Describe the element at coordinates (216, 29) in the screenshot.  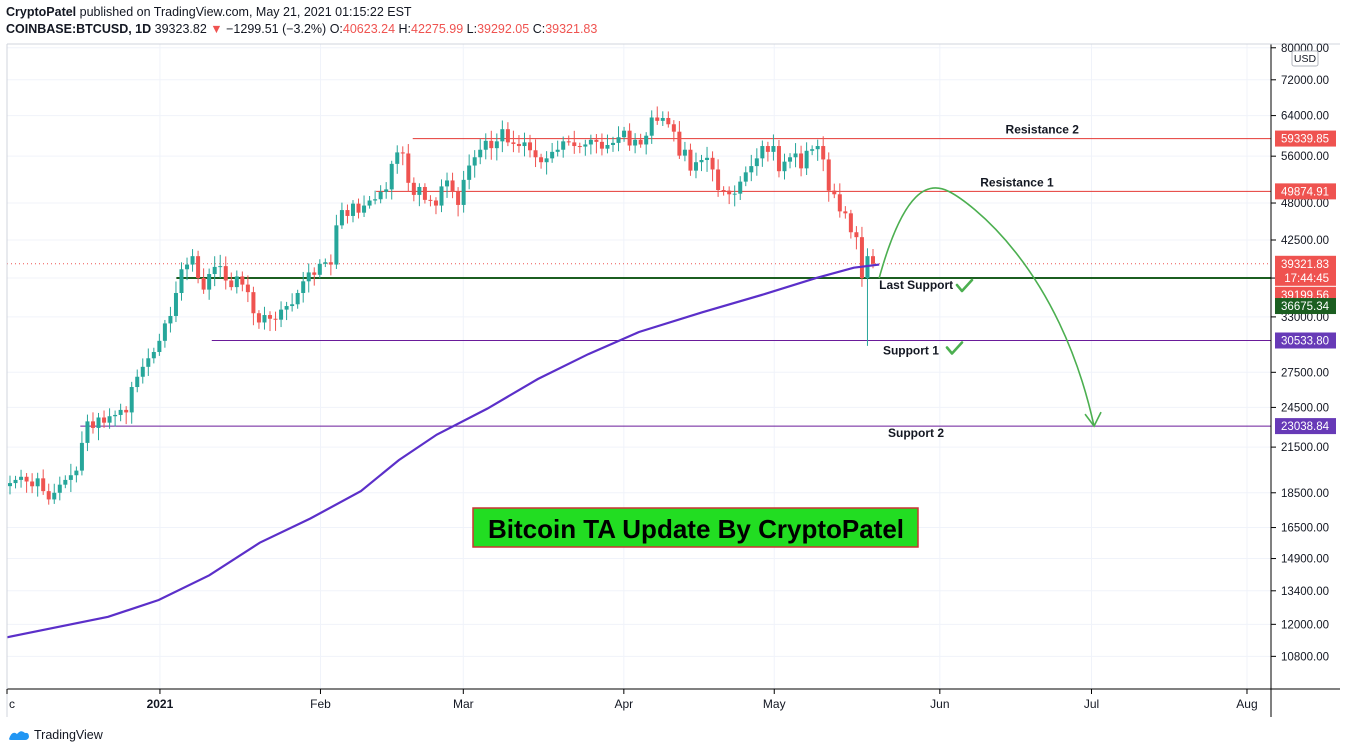
I see `change-arrow-icon: ▼` at that location.